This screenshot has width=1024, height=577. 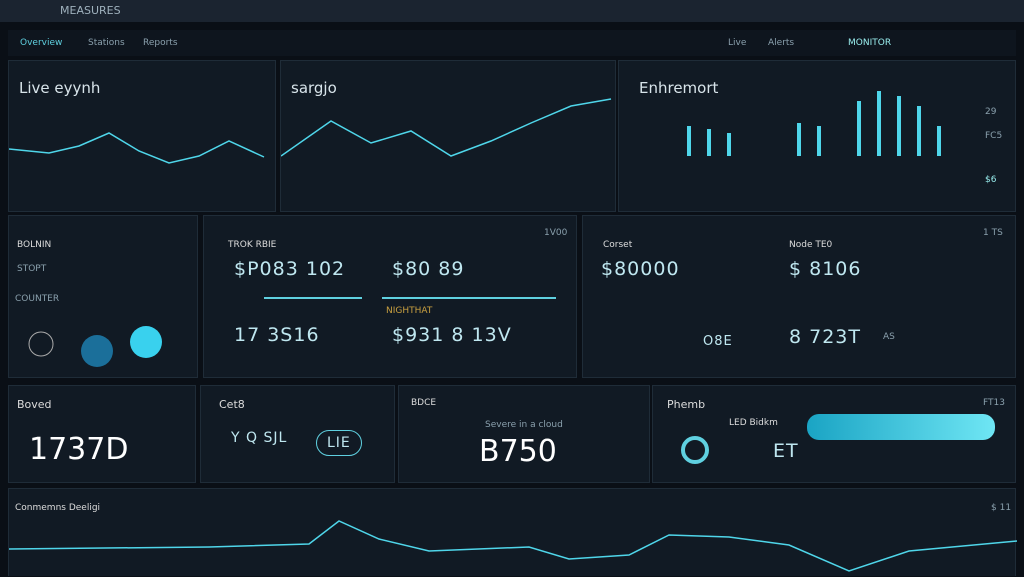 I want to click on panel: Live eyynh, so click(x=142, y=136).